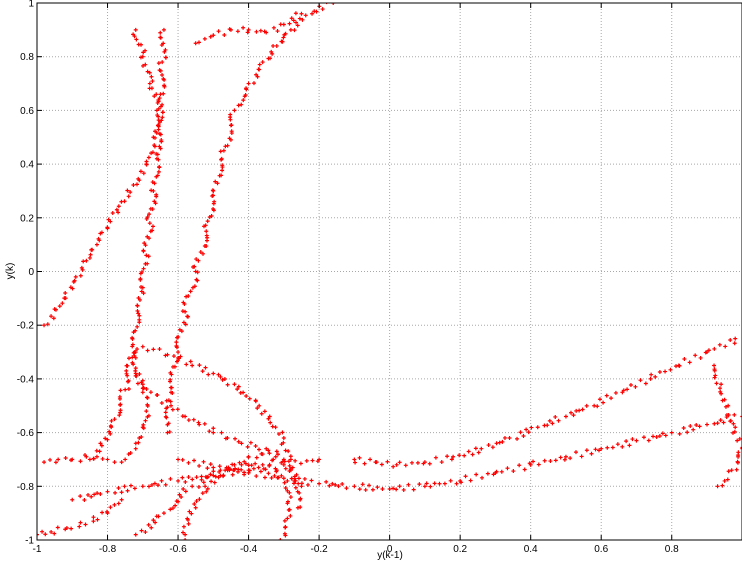 This screenshot has height=568, width=742. Describe the element at coordinates (531, 549) in the screenshot. I see `x-tick-label: 0.4` at that location.